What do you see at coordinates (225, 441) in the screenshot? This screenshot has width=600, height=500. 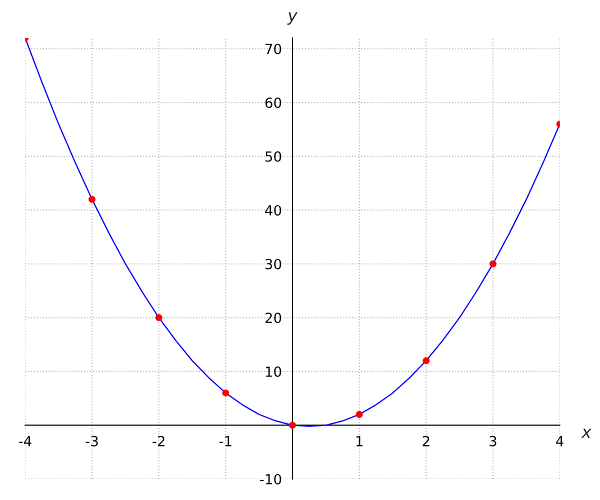 I see `x-tick-label: -1` at bounding box center [225, 441].